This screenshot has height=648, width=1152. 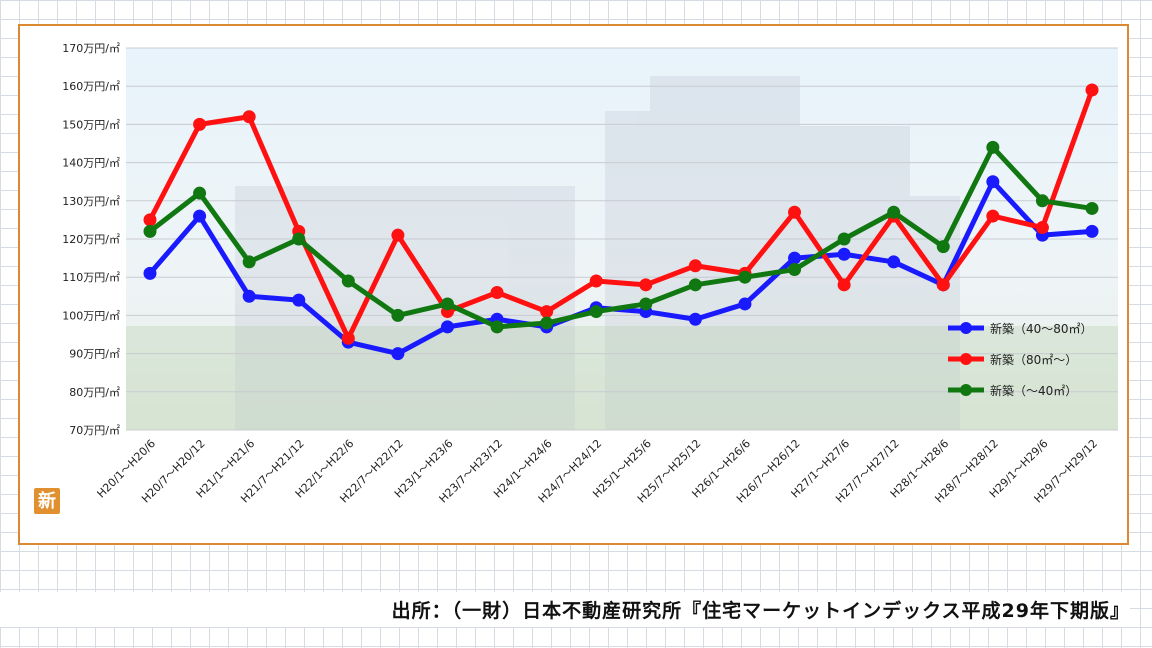 What do you see at coordinates (1033, 359) in the screenshot?
I see `legend-label: 新築（80㎡～）` at bounding box center [1033, 359].